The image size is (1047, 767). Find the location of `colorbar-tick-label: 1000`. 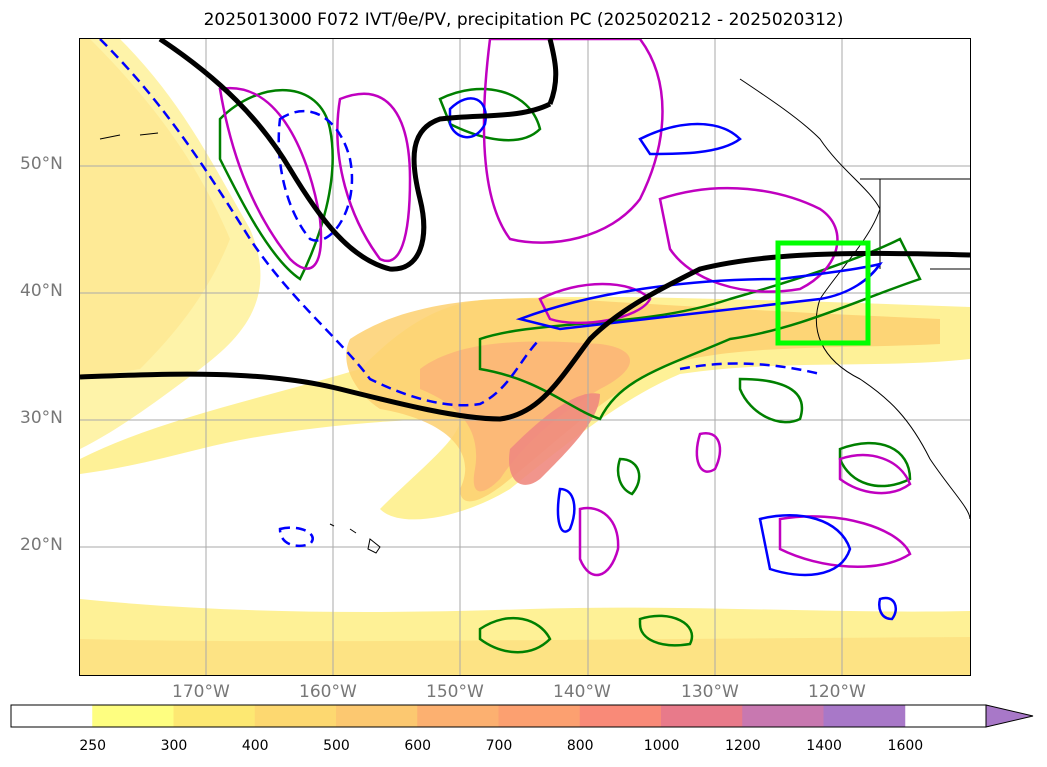

colorbar-tick-label: 1000 is located at coordinates (661, 746).